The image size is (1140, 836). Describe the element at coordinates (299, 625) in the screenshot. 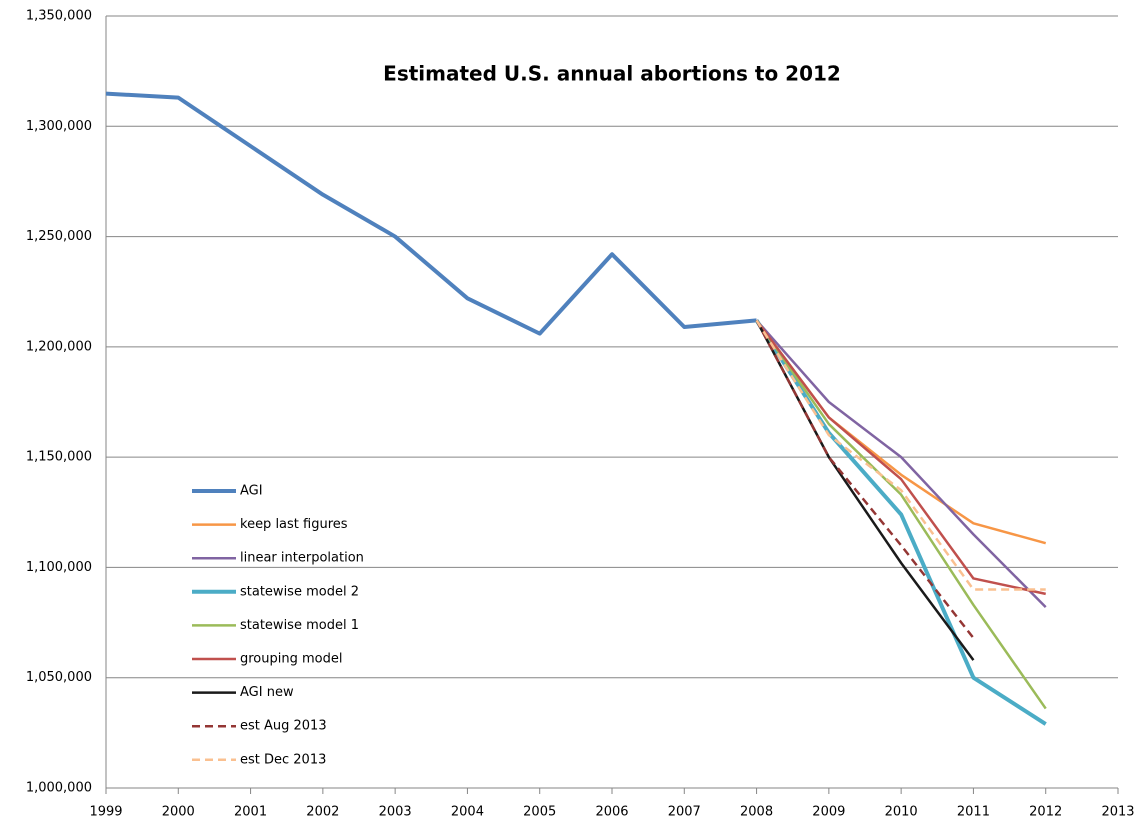

I see `legend-label: statewise model 1` at that location.